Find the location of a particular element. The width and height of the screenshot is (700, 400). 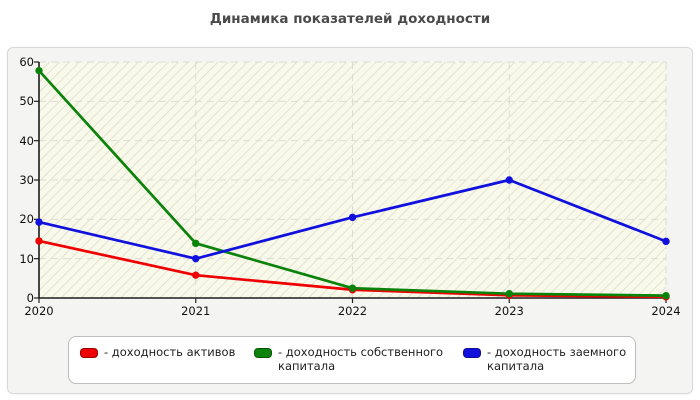

x-axis-label: 2023 is located at coordinates (509, 311).